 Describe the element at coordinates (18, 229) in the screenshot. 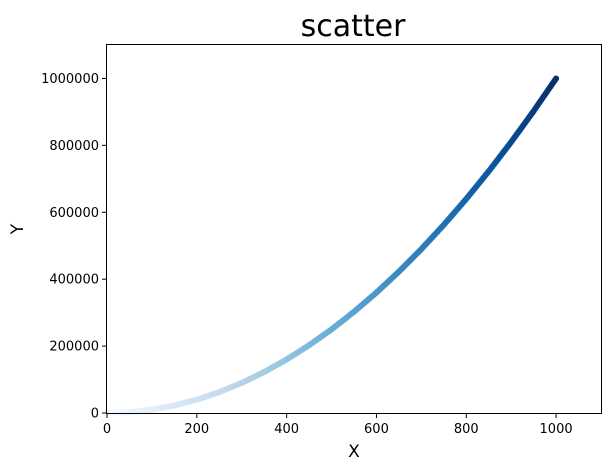

I see `y-axis-label: Y` at that location.